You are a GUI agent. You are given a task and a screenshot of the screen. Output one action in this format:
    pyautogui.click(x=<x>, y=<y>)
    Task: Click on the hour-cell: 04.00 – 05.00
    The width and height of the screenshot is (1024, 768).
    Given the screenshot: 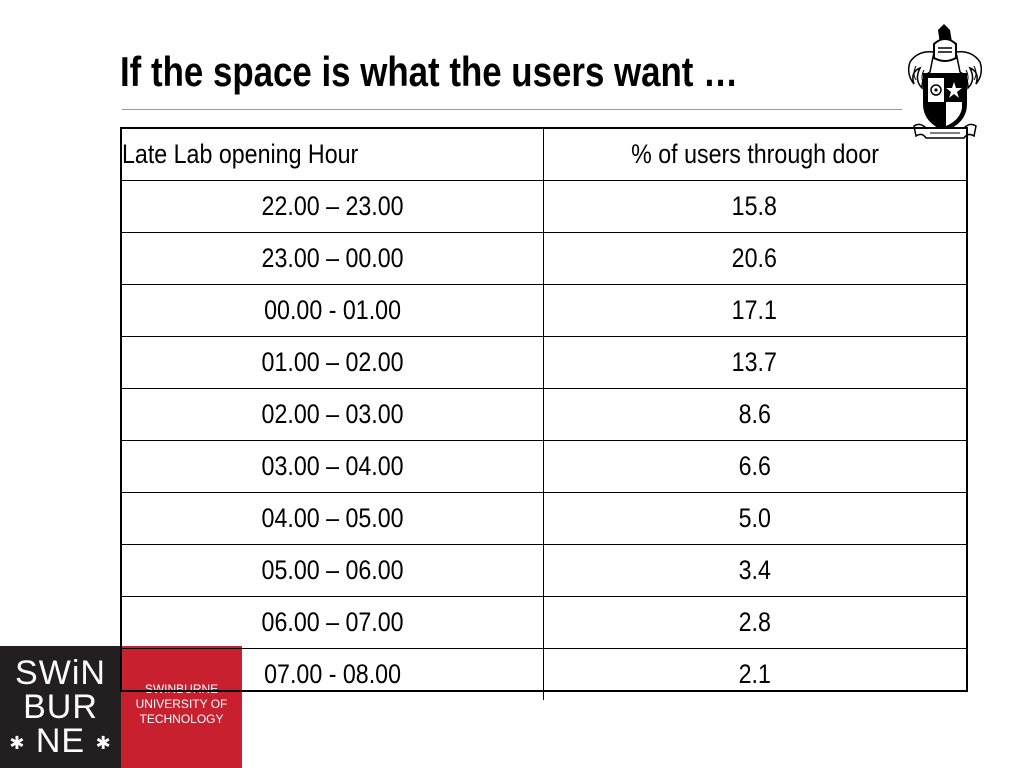 What is the action you would take?
    pyautogui.click(x=333, y=518)
    